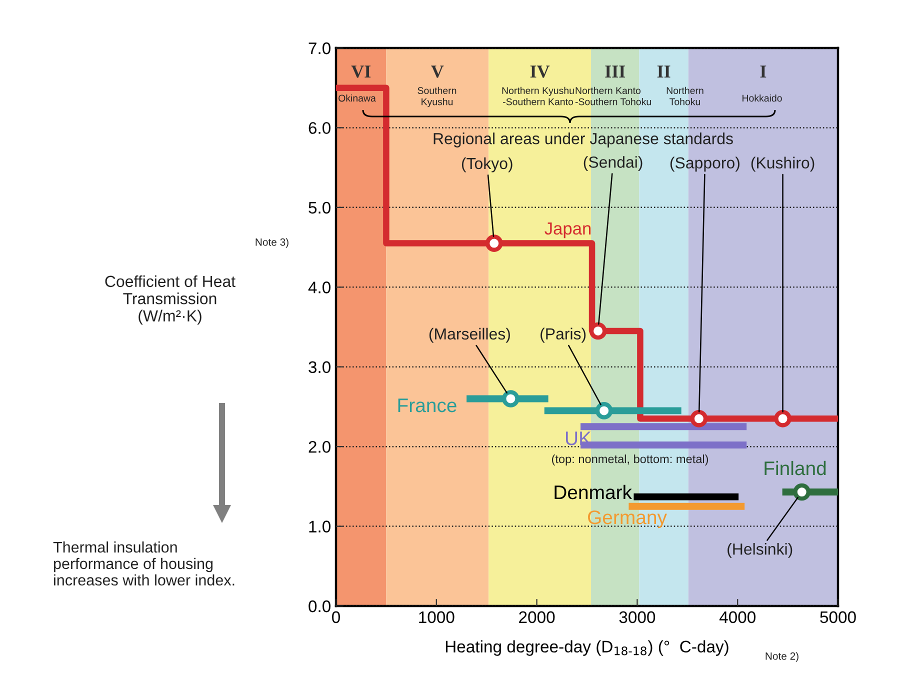 The image size is (903, 695). What do you see at coordinates (357, 98) in the screenshot?
I see `annotation: Okinawa` at bounding box center [357, 98].